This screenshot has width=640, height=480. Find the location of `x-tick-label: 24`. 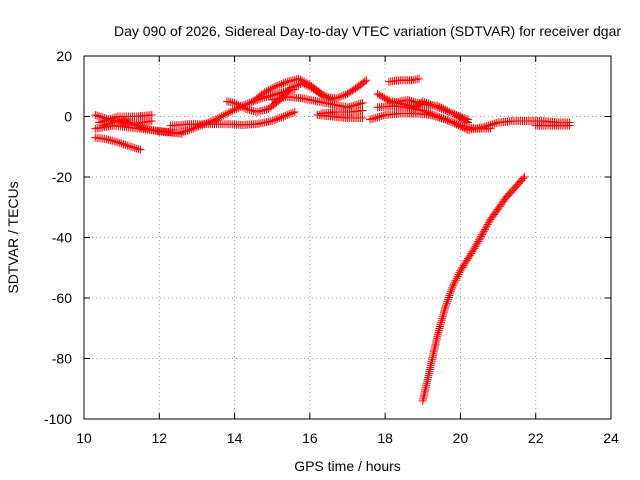

x-tick-label: 24 is located at coordinates (611, 438).